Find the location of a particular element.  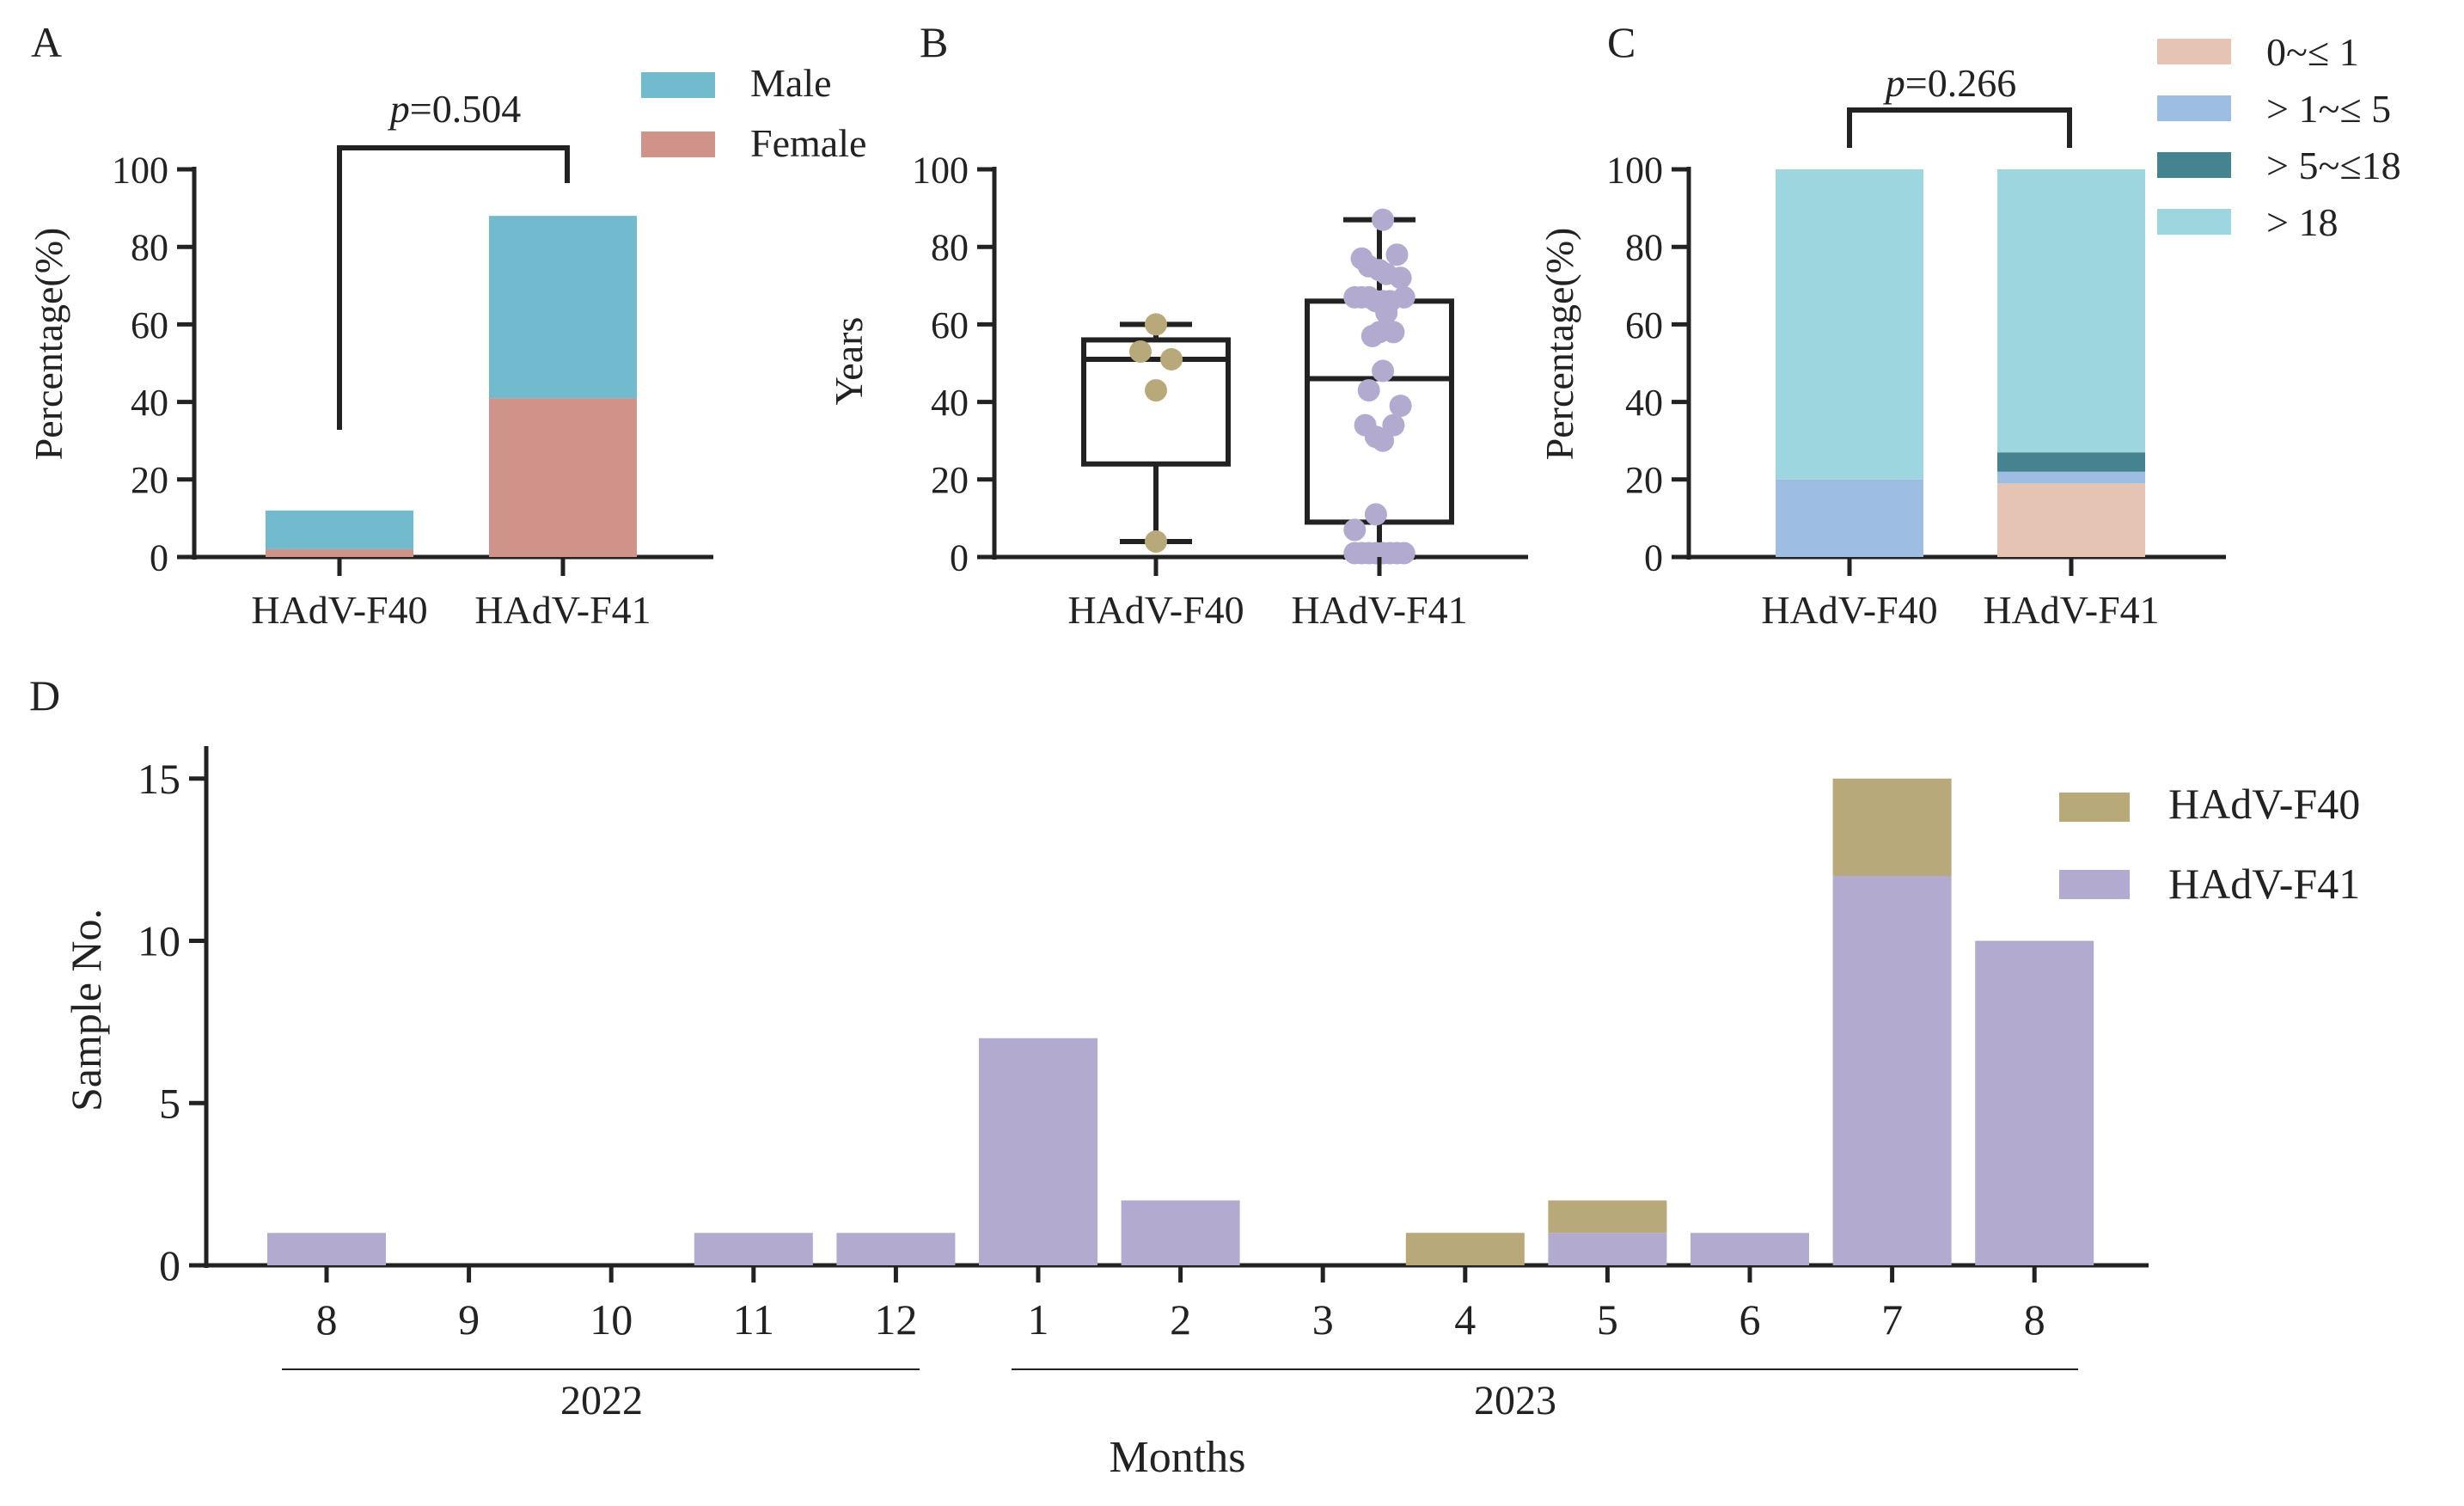

panel-c-legend-label-3: > 5~≤18 is located at coordinates (2333, 165).